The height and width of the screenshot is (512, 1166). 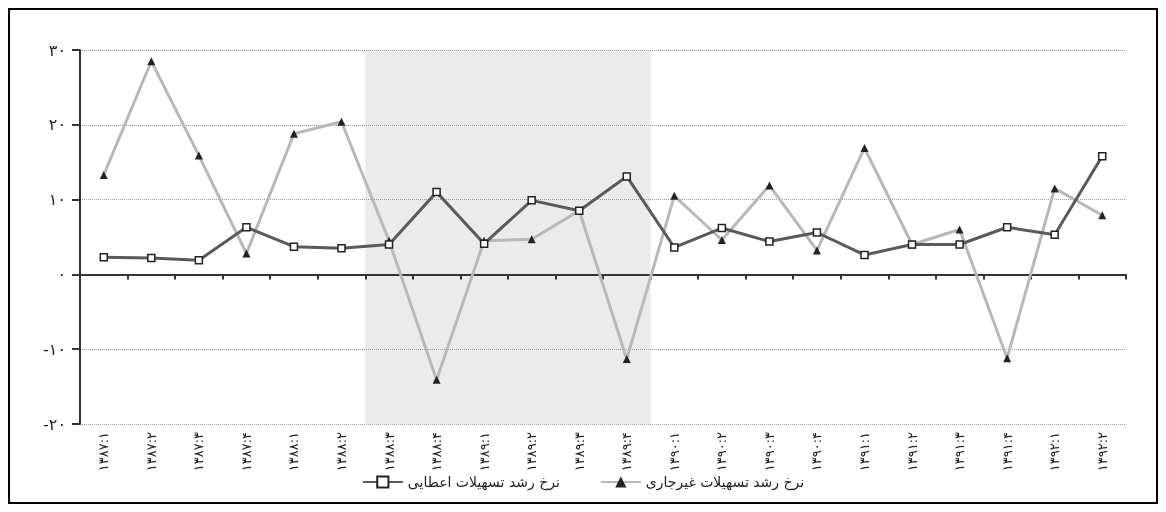 I want to click on x-tick-label: ۱۳۸۹:۱, so click(x=484, y=452).